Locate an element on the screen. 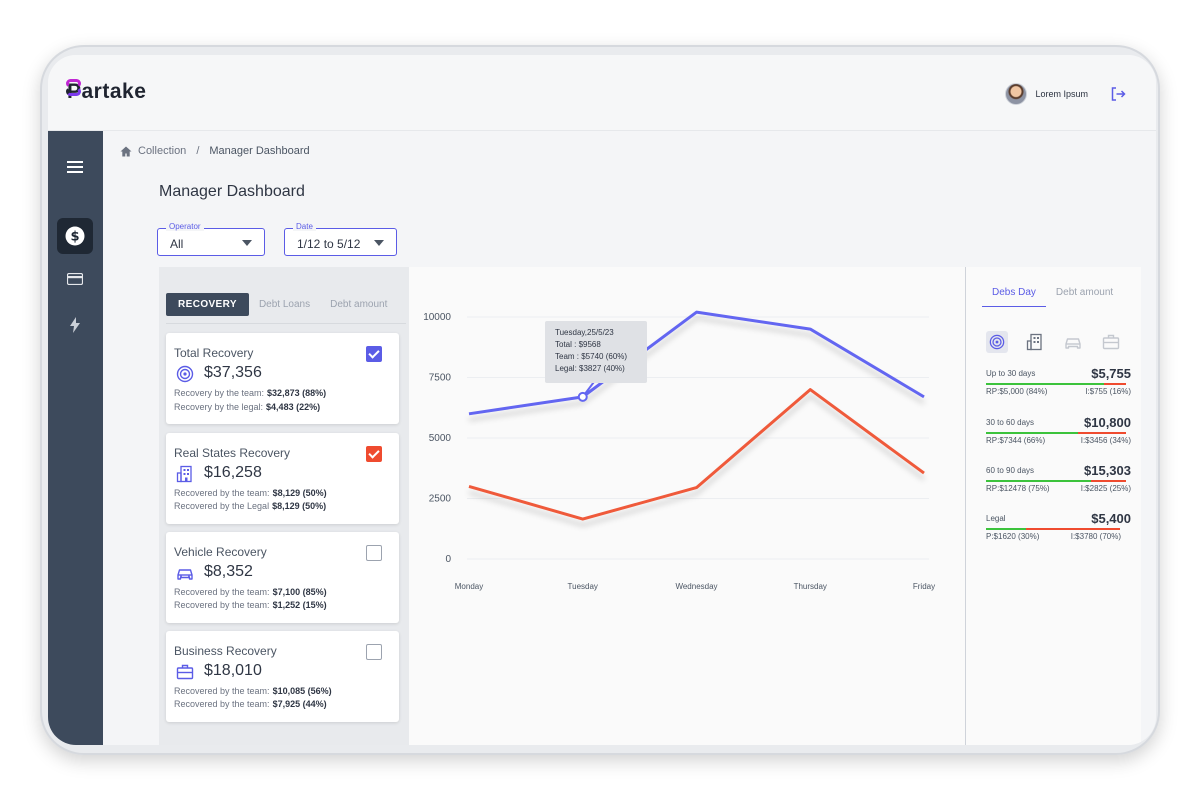  card-amount: $8,352 is located at coordinates (228, 571).